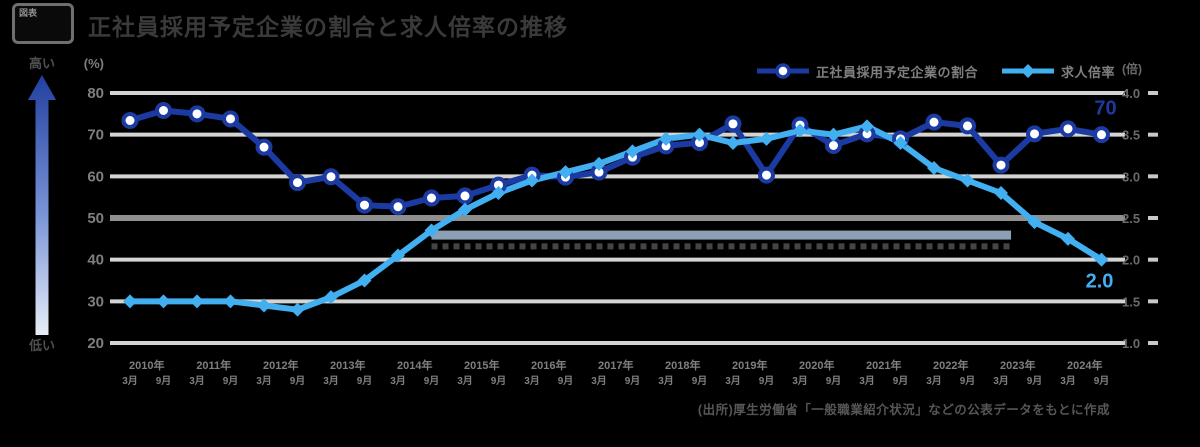 This screenshot has height=447, width=1200. Describe the element at coordinates (1131, 343) in the screenshot. I see `y-axis-right-tick-label: 1.0` at that location.